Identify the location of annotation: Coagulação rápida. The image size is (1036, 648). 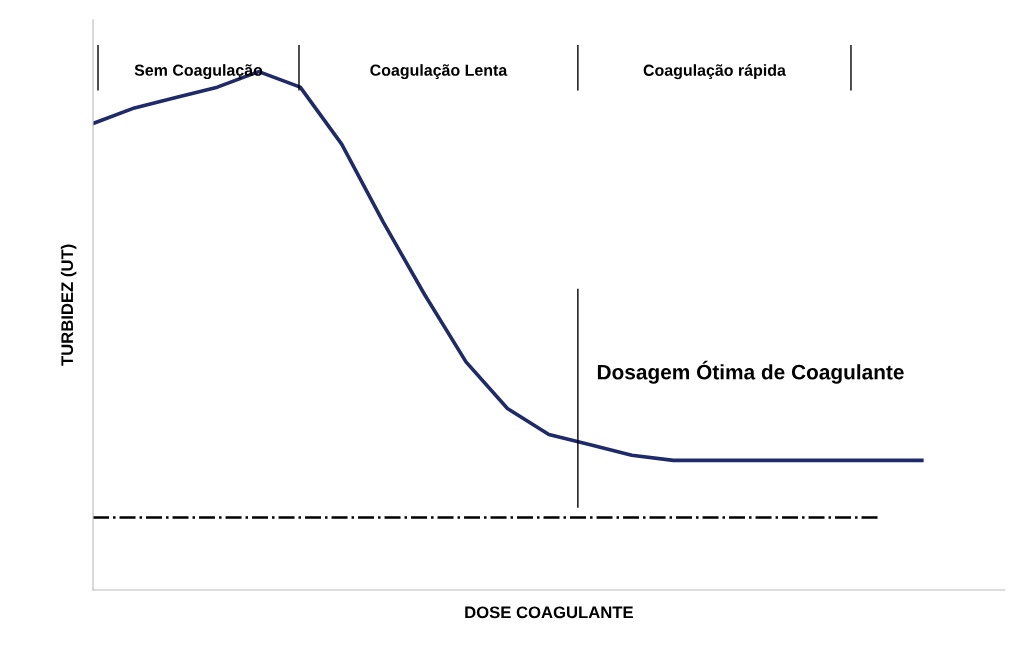
(714, 72).